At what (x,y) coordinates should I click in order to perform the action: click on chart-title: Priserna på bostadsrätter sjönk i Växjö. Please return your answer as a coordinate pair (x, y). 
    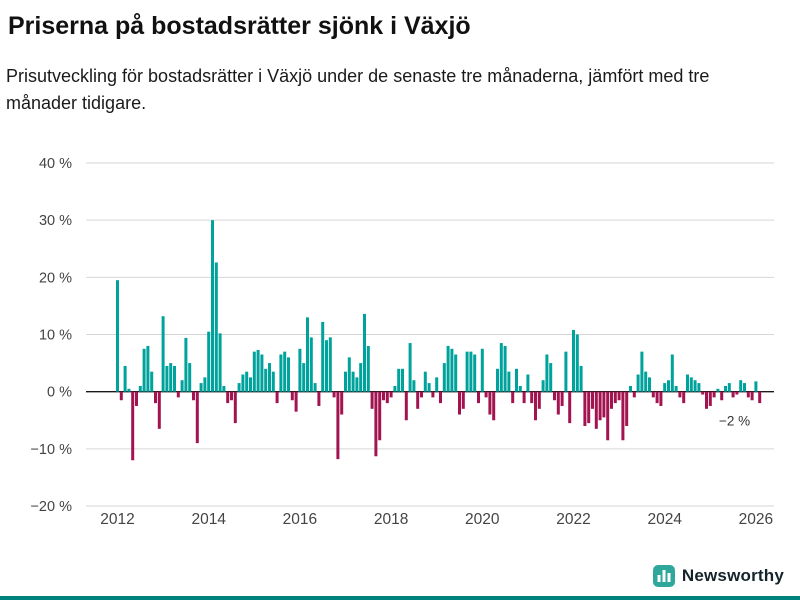
    Looking at the image, I should click on (239, 26).